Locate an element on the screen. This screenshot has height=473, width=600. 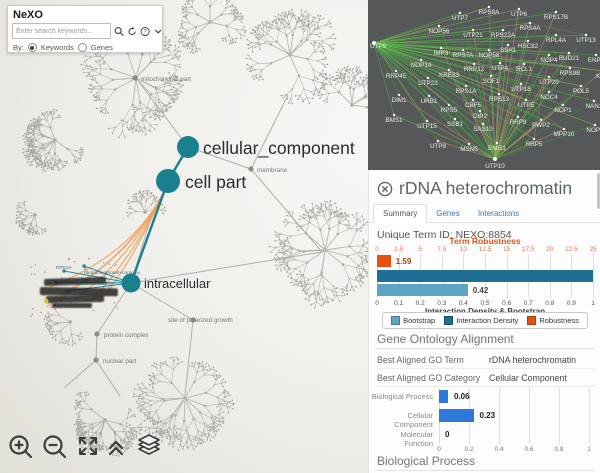
gene-label: RPS13 is located at coordinates (499, 99).